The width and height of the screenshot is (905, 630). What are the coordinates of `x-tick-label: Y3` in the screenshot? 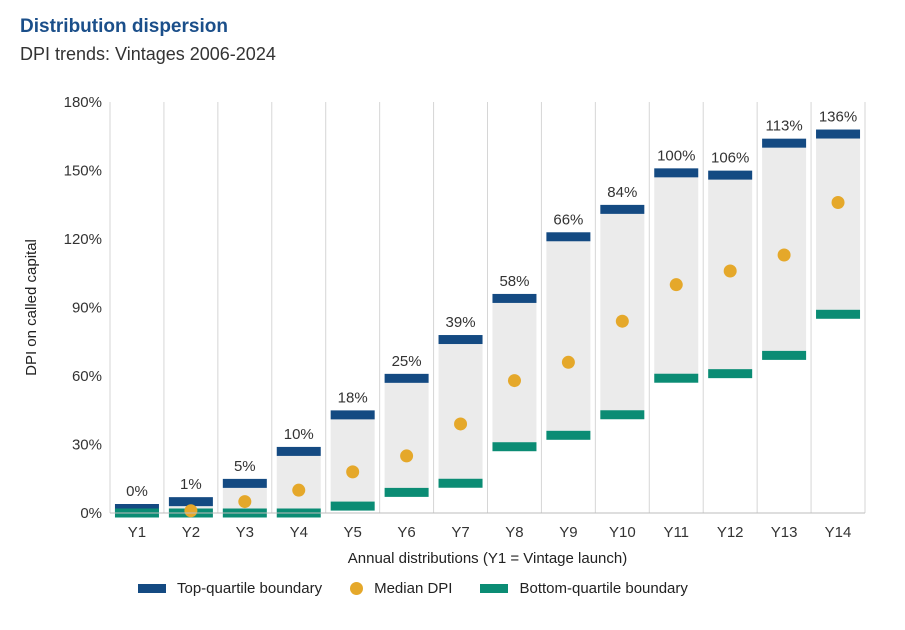 It's located at (245, 532).